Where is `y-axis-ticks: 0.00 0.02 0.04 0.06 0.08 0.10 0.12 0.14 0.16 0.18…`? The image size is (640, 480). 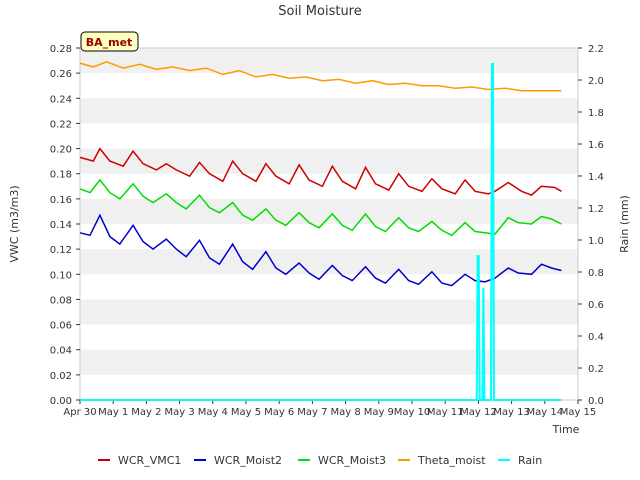 y-axis-ticks: 0.00 0.02 0.04 0.06 0.08 0.10 0.12 0.14 0.16 0.18… is located at coordinates (65, 225).